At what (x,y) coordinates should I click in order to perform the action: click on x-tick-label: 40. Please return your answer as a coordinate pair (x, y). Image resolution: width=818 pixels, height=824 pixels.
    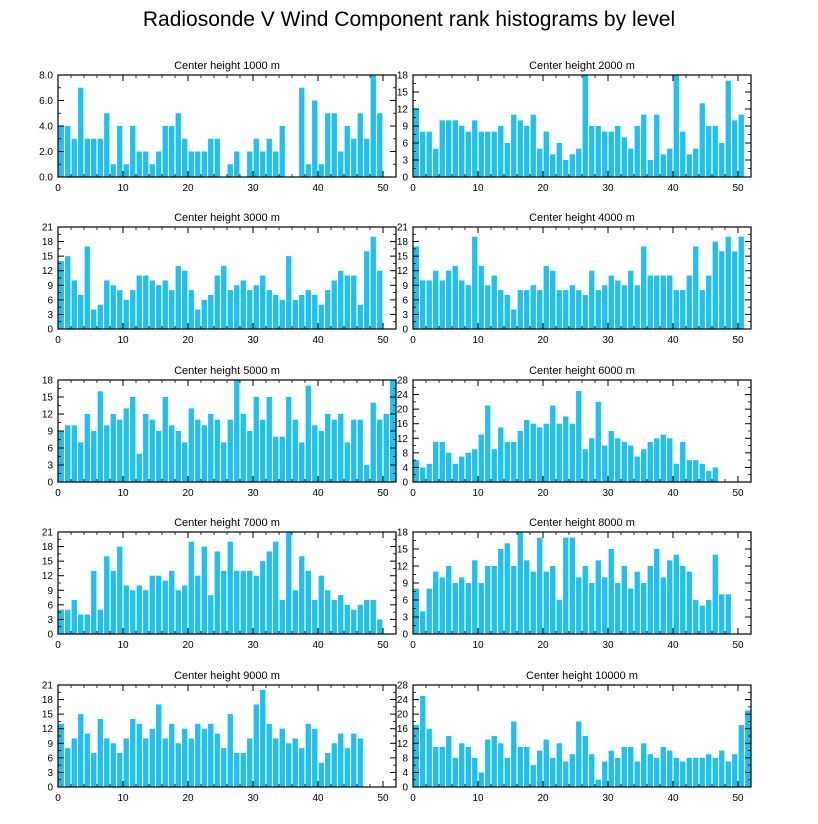
    Looking at the image, I should click on (673, 493).